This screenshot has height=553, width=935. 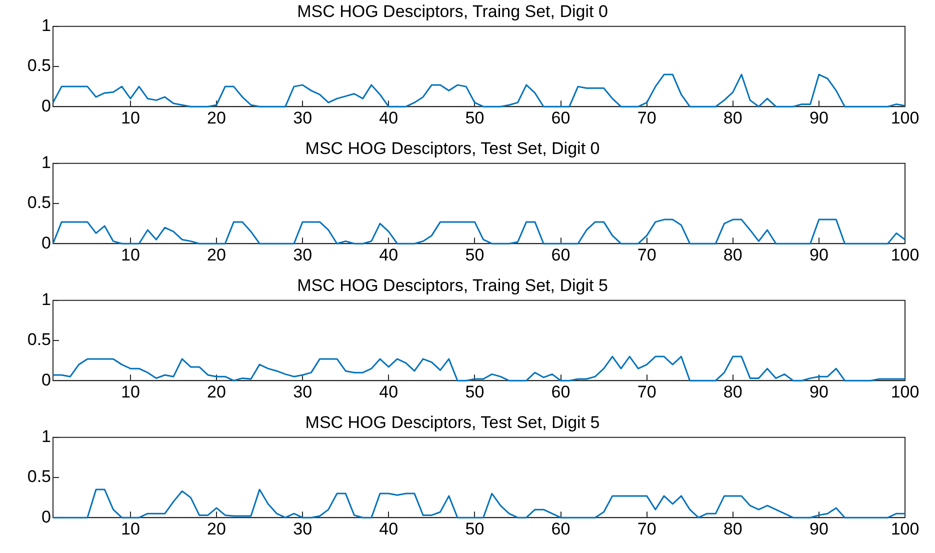 What do you see at coordinates (452, 422) in the screenshot?
I see `chart-title: MSC HOG Desciptors, Test Set, Digit 5` at bounding box center [452, 422].